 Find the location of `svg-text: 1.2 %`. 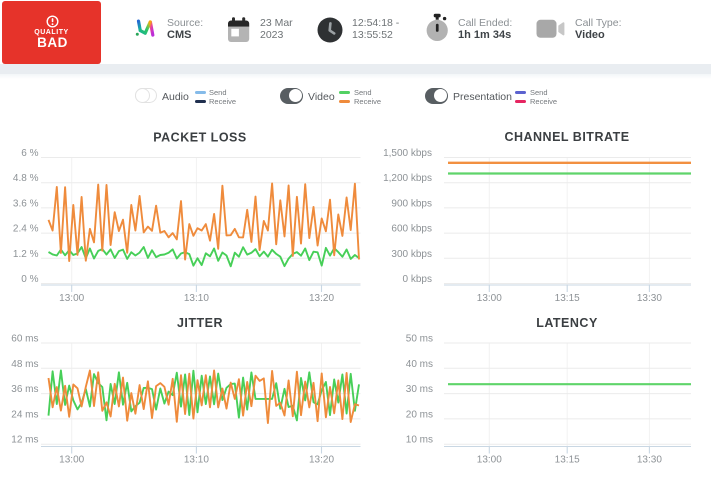

svg-text: 1.2 % is located at coordinates (26, 254).